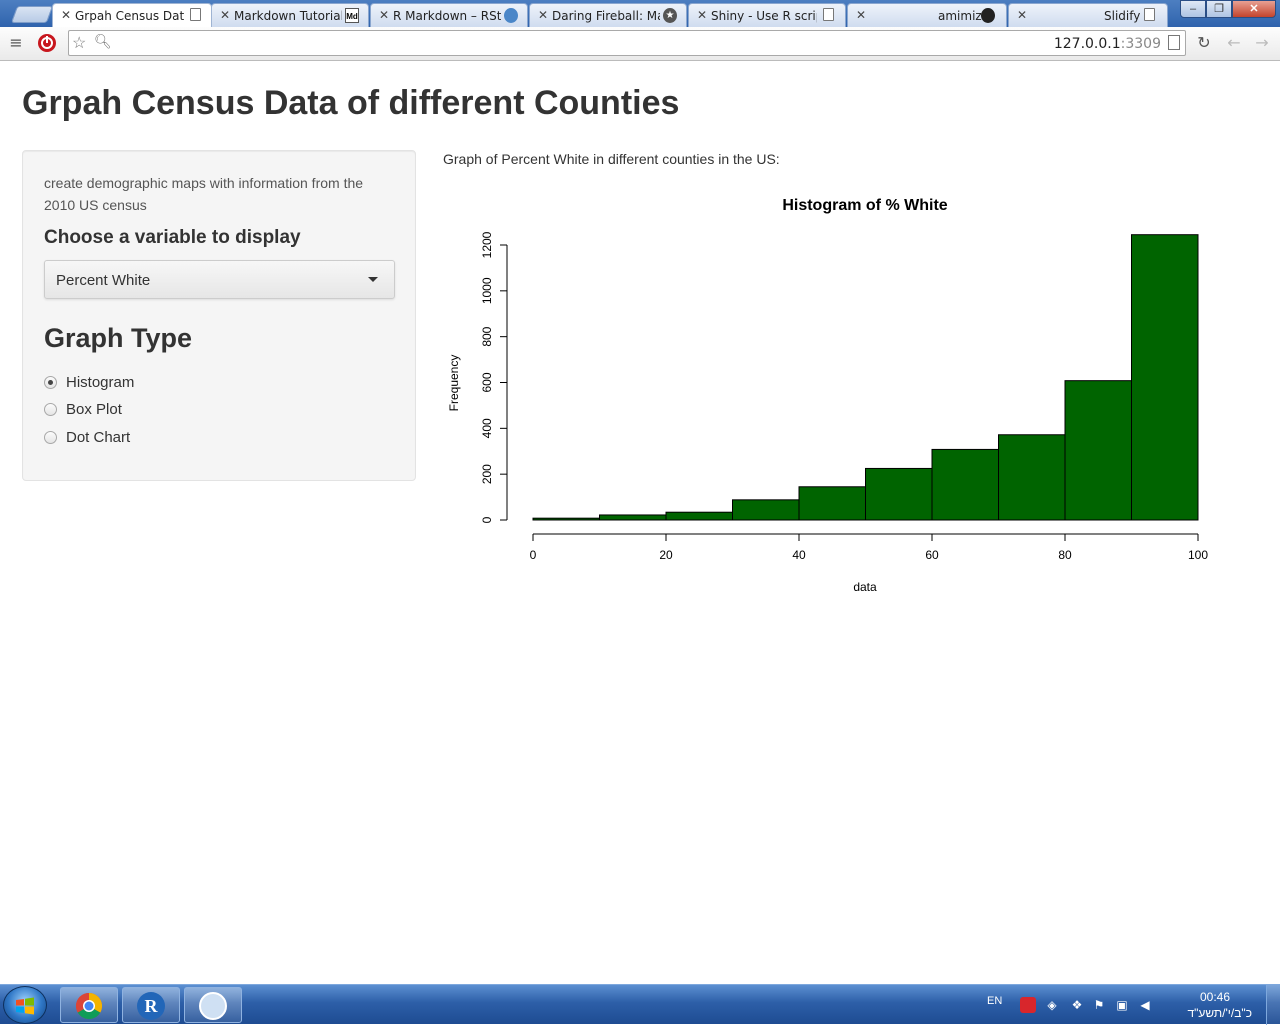 This screenshot has height=1025, width=1280. I want to click on taskbar-chrome, so click(89, 1005).